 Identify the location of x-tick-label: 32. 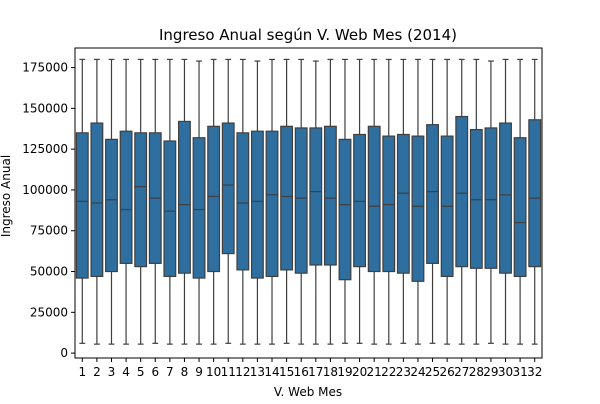
(534, 372).